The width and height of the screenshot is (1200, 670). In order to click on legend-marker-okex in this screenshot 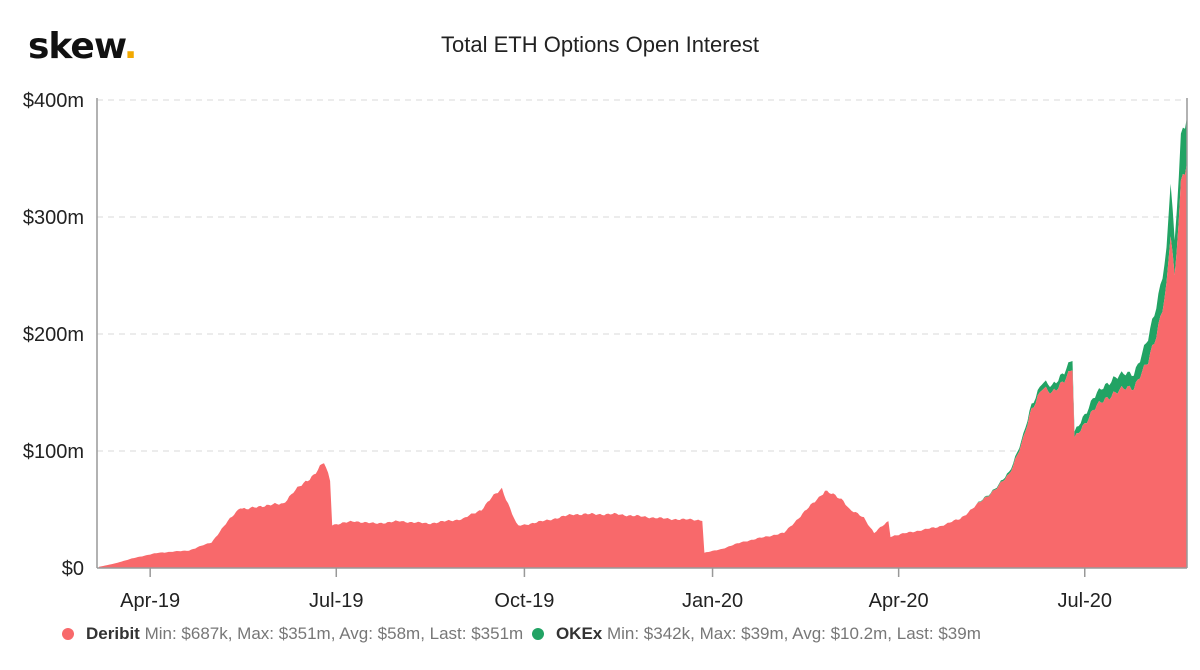, I will do `click(537, 634)`.